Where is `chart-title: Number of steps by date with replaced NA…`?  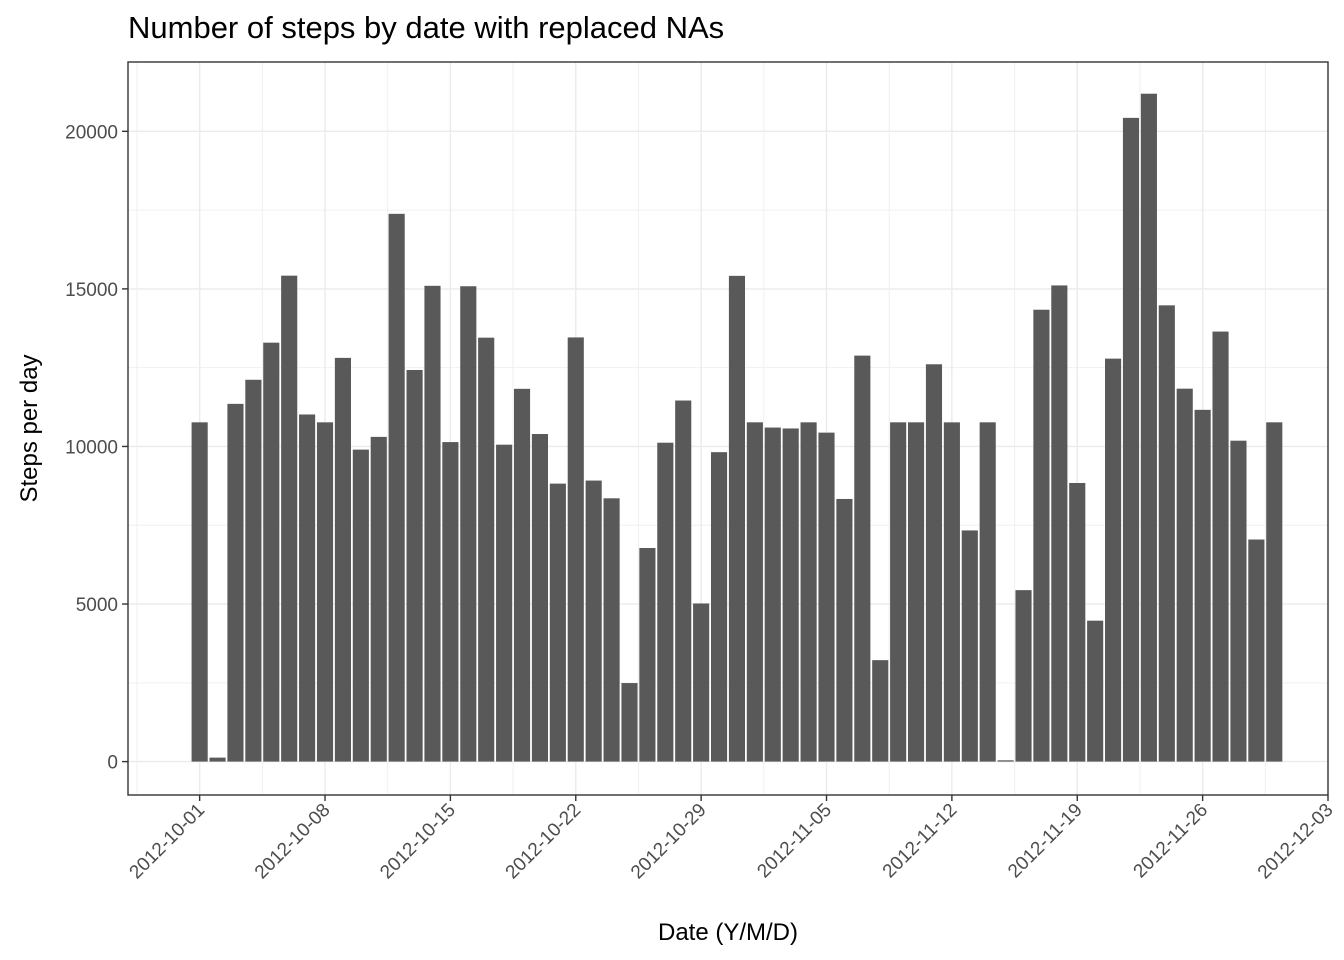
chart-title: Number of steps by date with replaced NA… is located at coordinates (426, 27).